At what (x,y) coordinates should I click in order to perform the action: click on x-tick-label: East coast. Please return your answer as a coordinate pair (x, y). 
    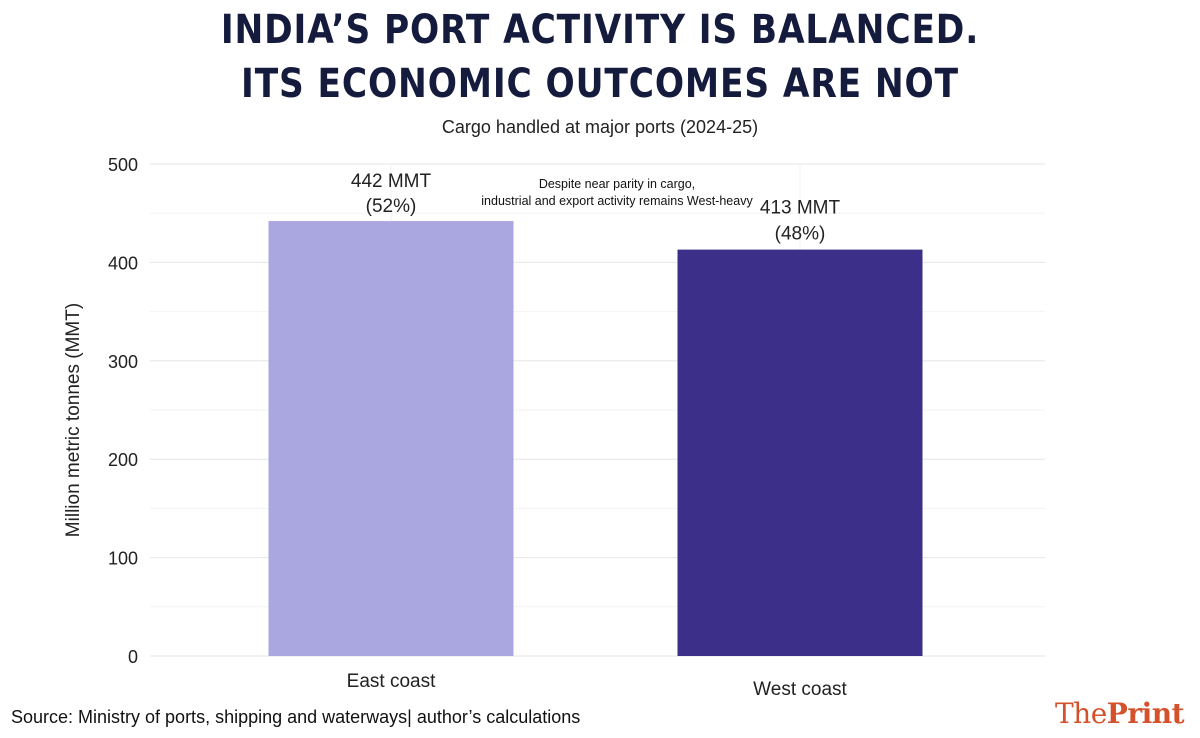
    Looking at the image, I should click on (391, 681).